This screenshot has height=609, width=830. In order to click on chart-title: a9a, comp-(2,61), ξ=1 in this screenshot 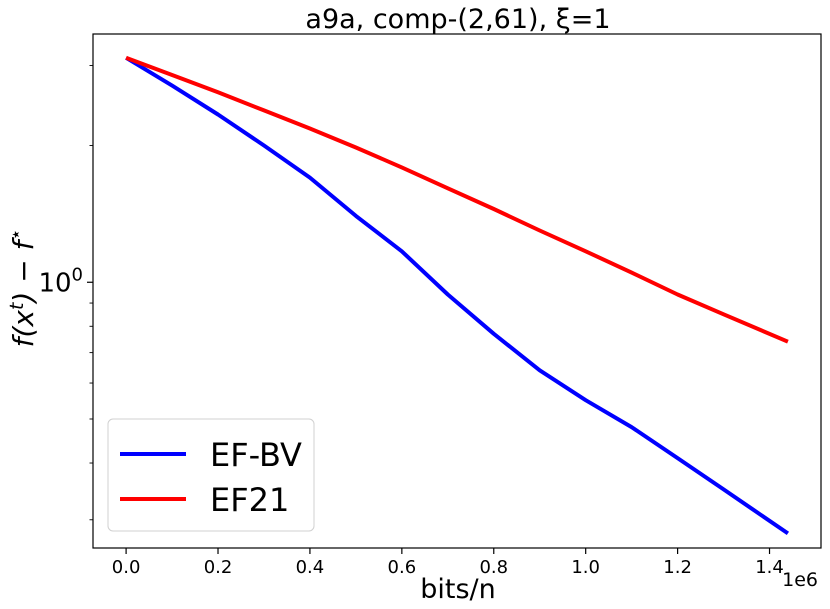, I will do `click(457, 19)`.